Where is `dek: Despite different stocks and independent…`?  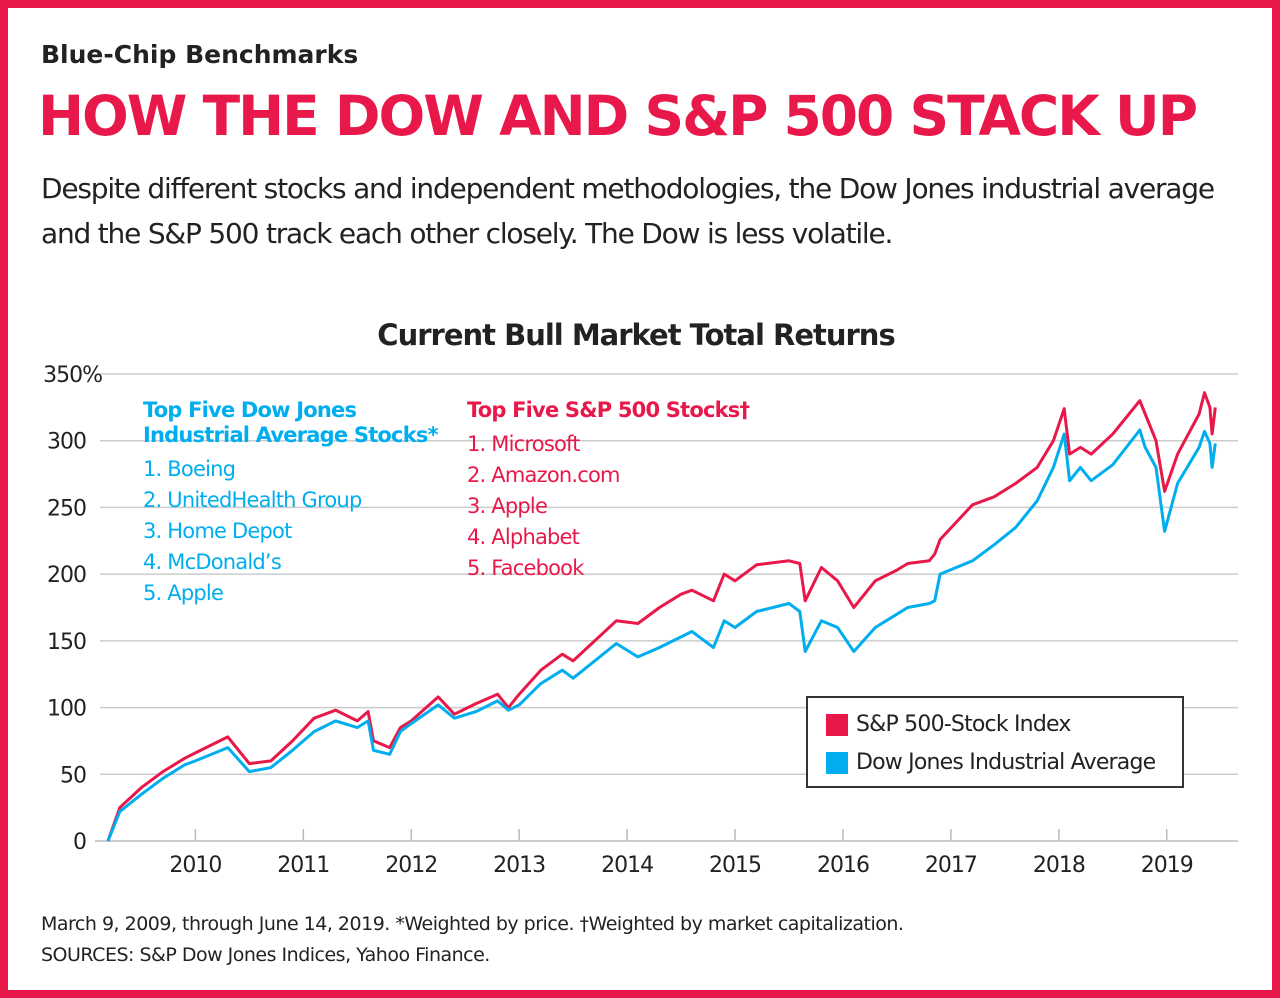 dek: Despite different stocks and independent… is located at coordinates (628, 211).